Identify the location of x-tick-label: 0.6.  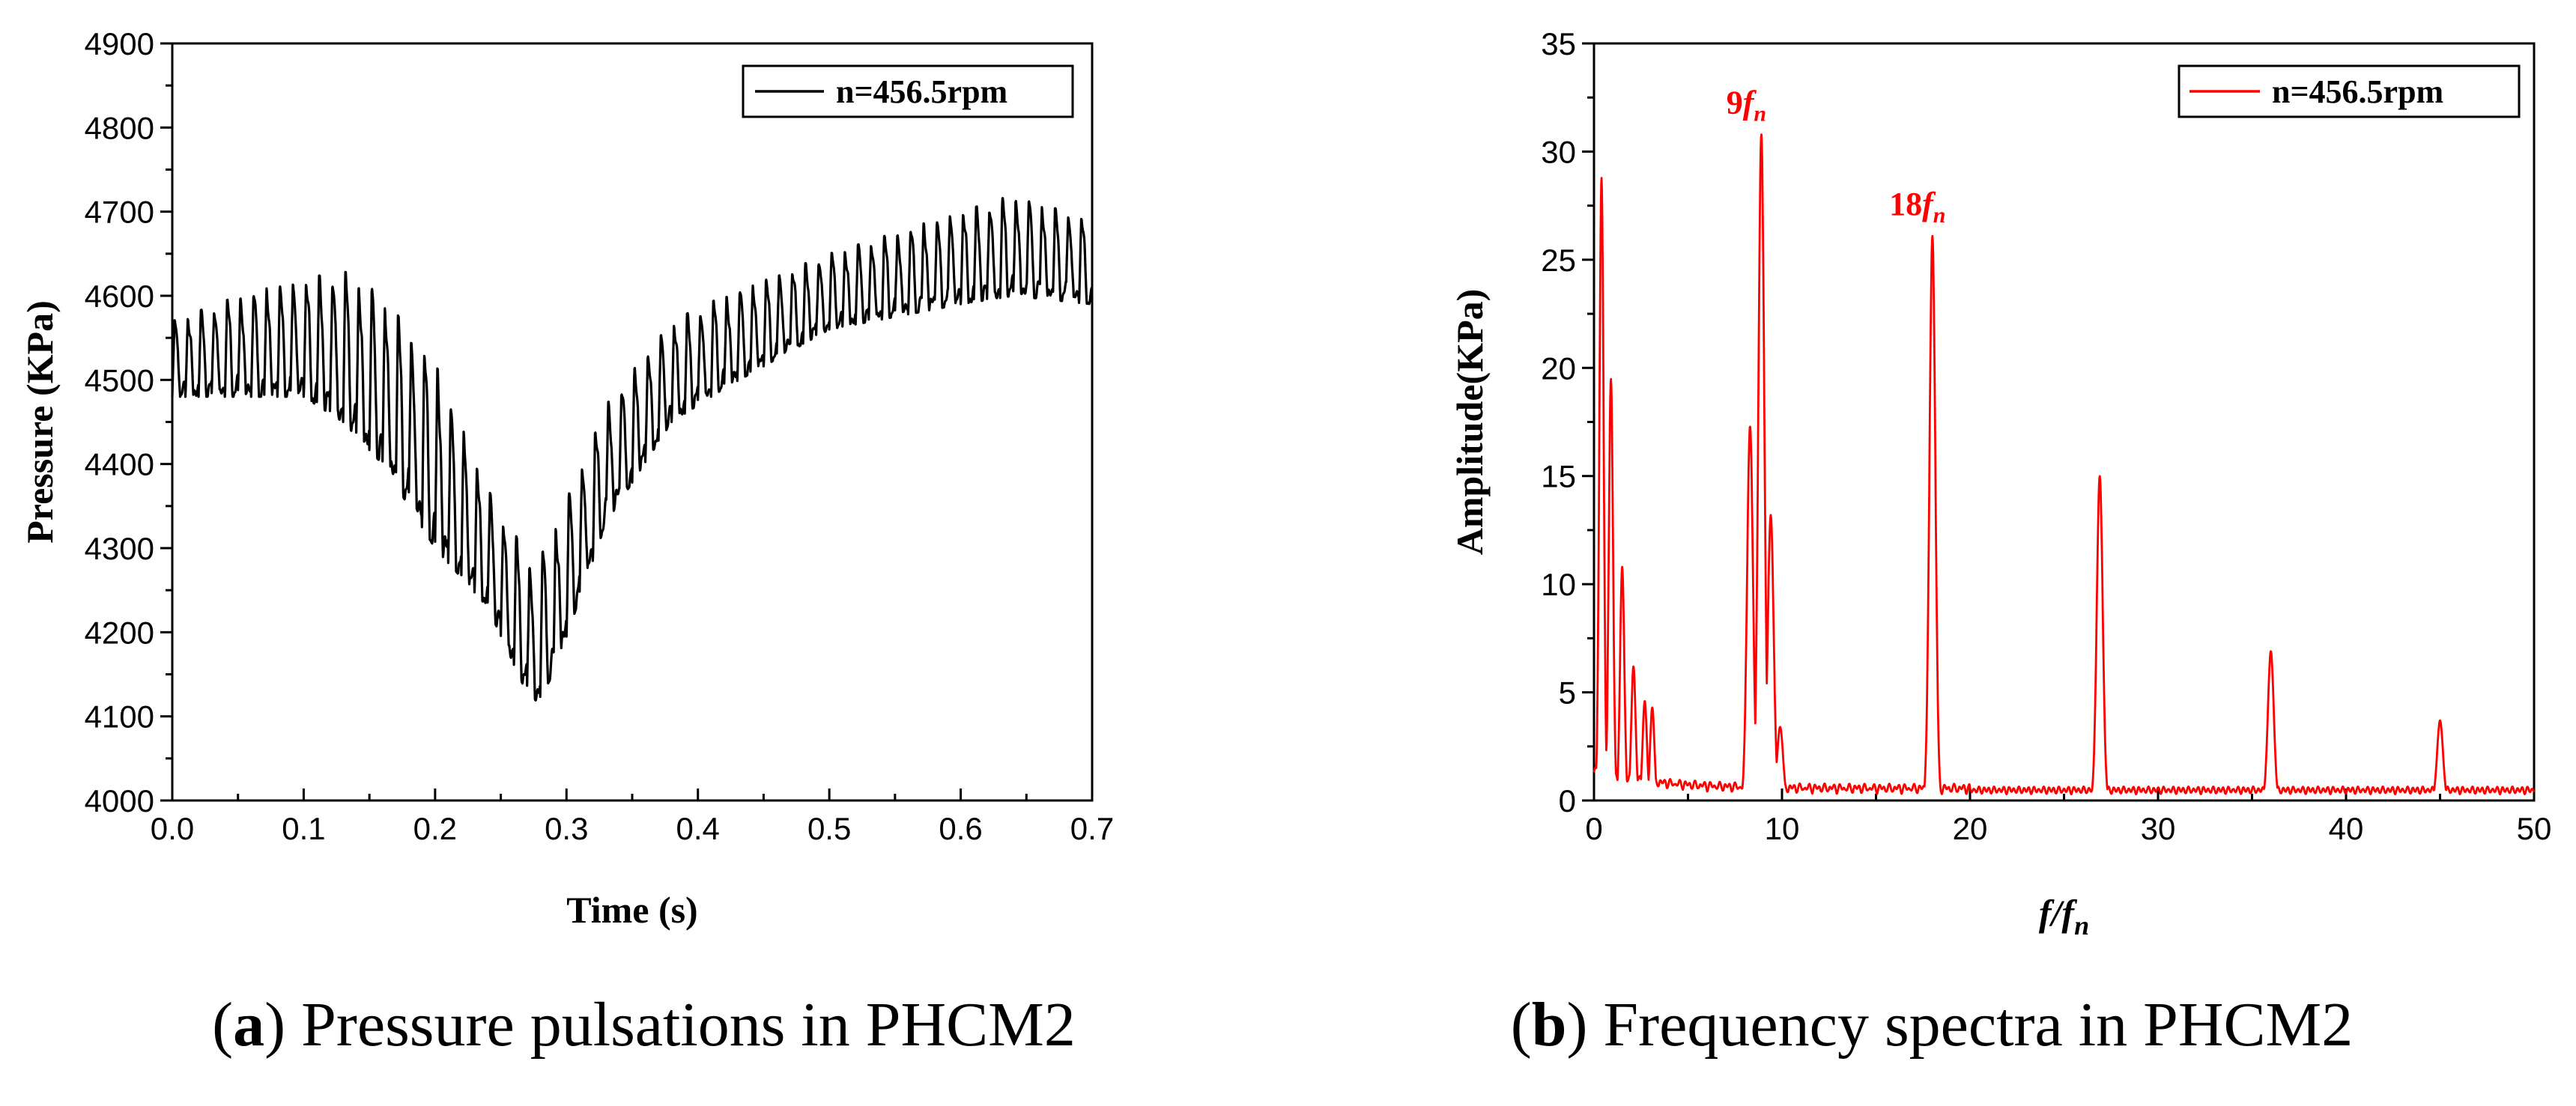
(960, 828).